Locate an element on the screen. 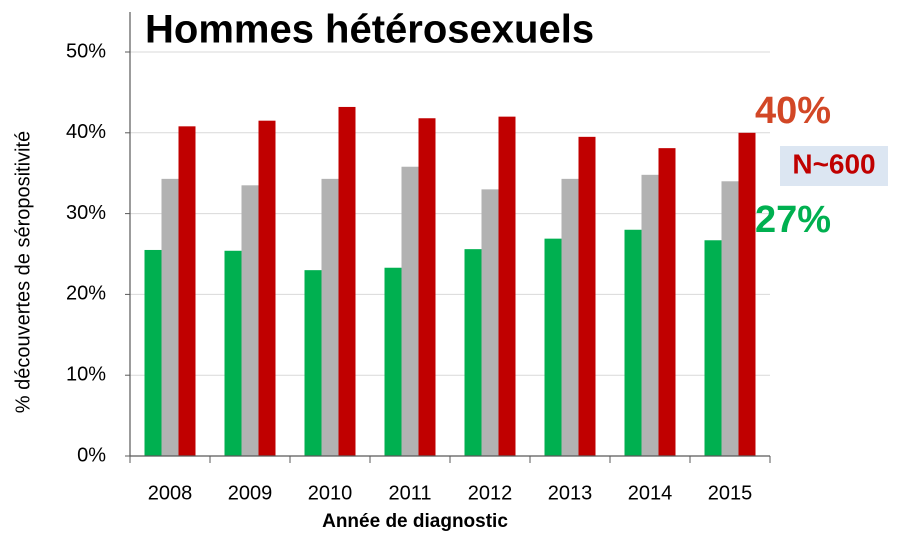  x-axis-title: Année de diagnostic is located at coordinates (415, 521).